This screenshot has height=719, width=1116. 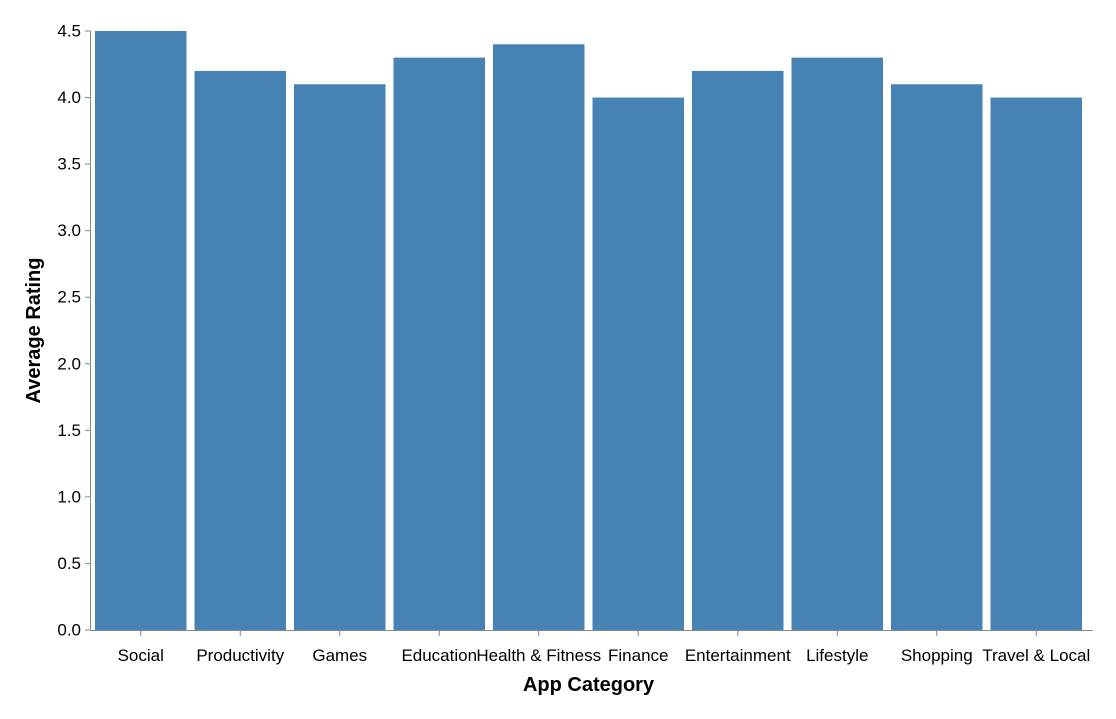 What do you see at coordinates (69, 230) in the screenshot?
I see `y-tick-label: 3.0` at bounding box center [69, 230].